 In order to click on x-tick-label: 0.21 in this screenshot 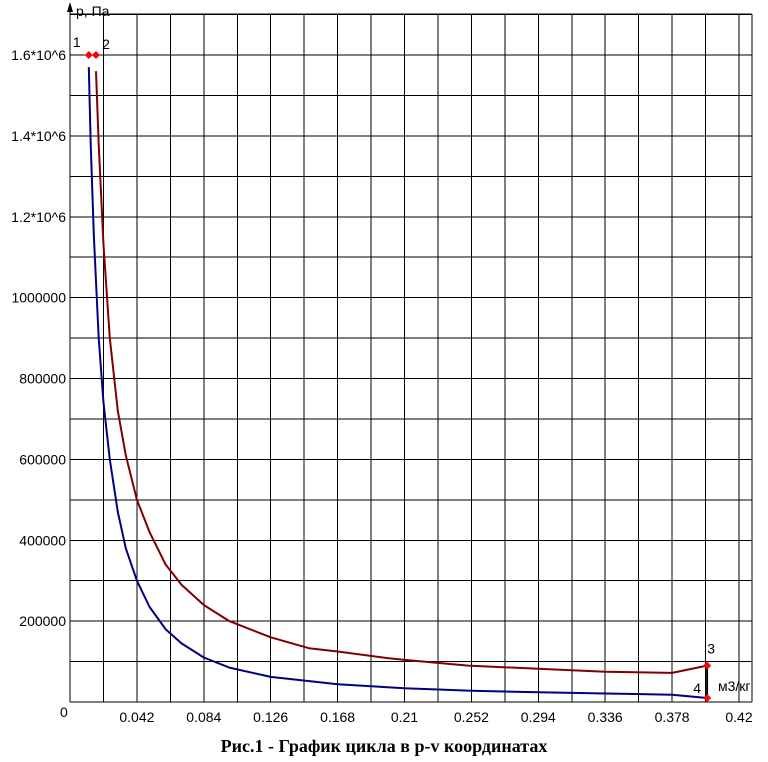, I will do `click(404, 717)`.